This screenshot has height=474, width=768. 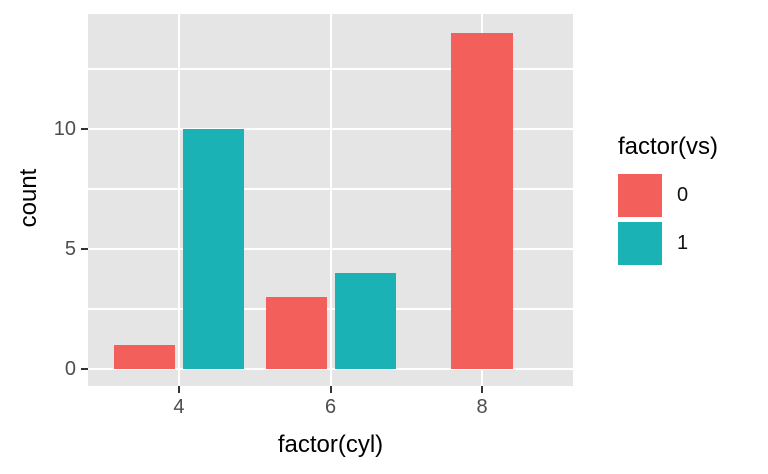 I want to click on y-tick-label: 5, so click(x=70, y=249).